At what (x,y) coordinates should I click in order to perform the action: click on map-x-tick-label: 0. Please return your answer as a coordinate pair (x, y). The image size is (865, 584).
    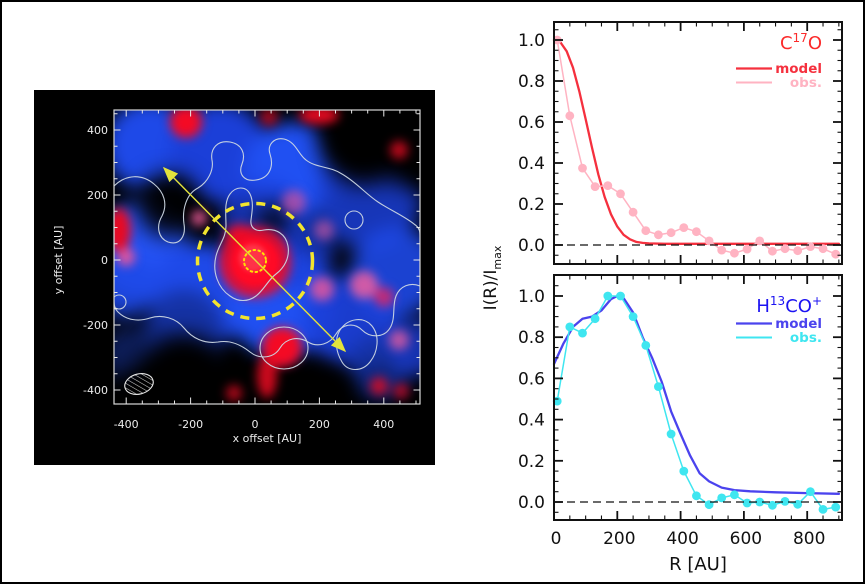
    Looking at the image, I should click on (255, 424).